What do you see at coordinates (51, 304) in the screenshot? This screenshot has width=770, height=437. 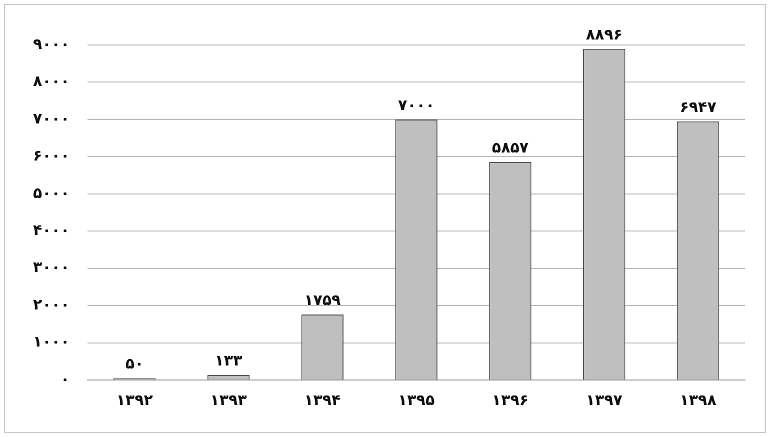 I see `y-tick-label: ۲۰۰۰` at bounding box center [51, 304].